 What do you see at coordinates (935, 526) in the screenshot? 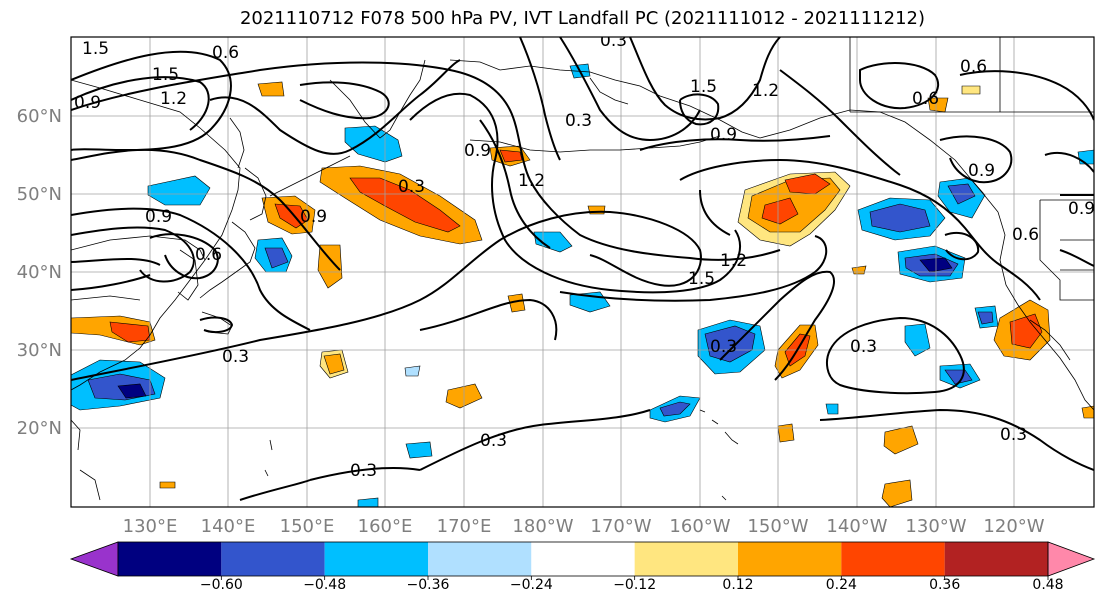
I see `lon-label: 130°W` at bounding box center [935, 526].